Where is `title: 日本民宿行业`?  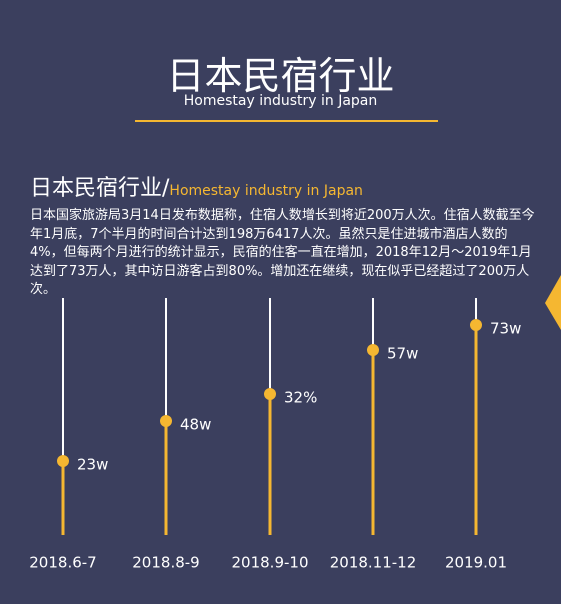 title: 日本民宿行业 is located at coordinates (280, 76).